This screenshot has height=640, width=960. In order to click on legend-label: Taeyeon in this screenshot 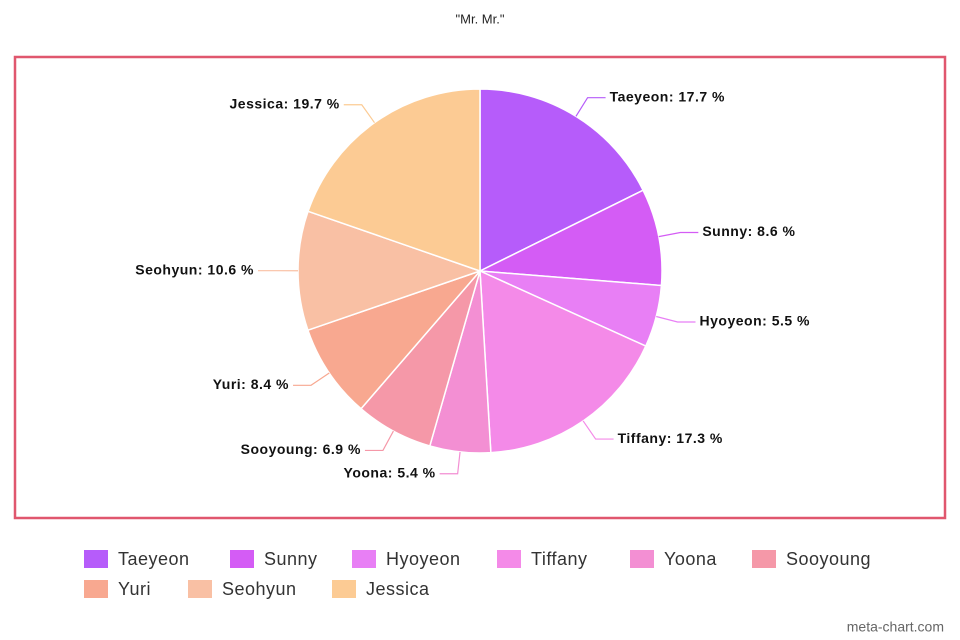, I will do `click(154, 559)`.